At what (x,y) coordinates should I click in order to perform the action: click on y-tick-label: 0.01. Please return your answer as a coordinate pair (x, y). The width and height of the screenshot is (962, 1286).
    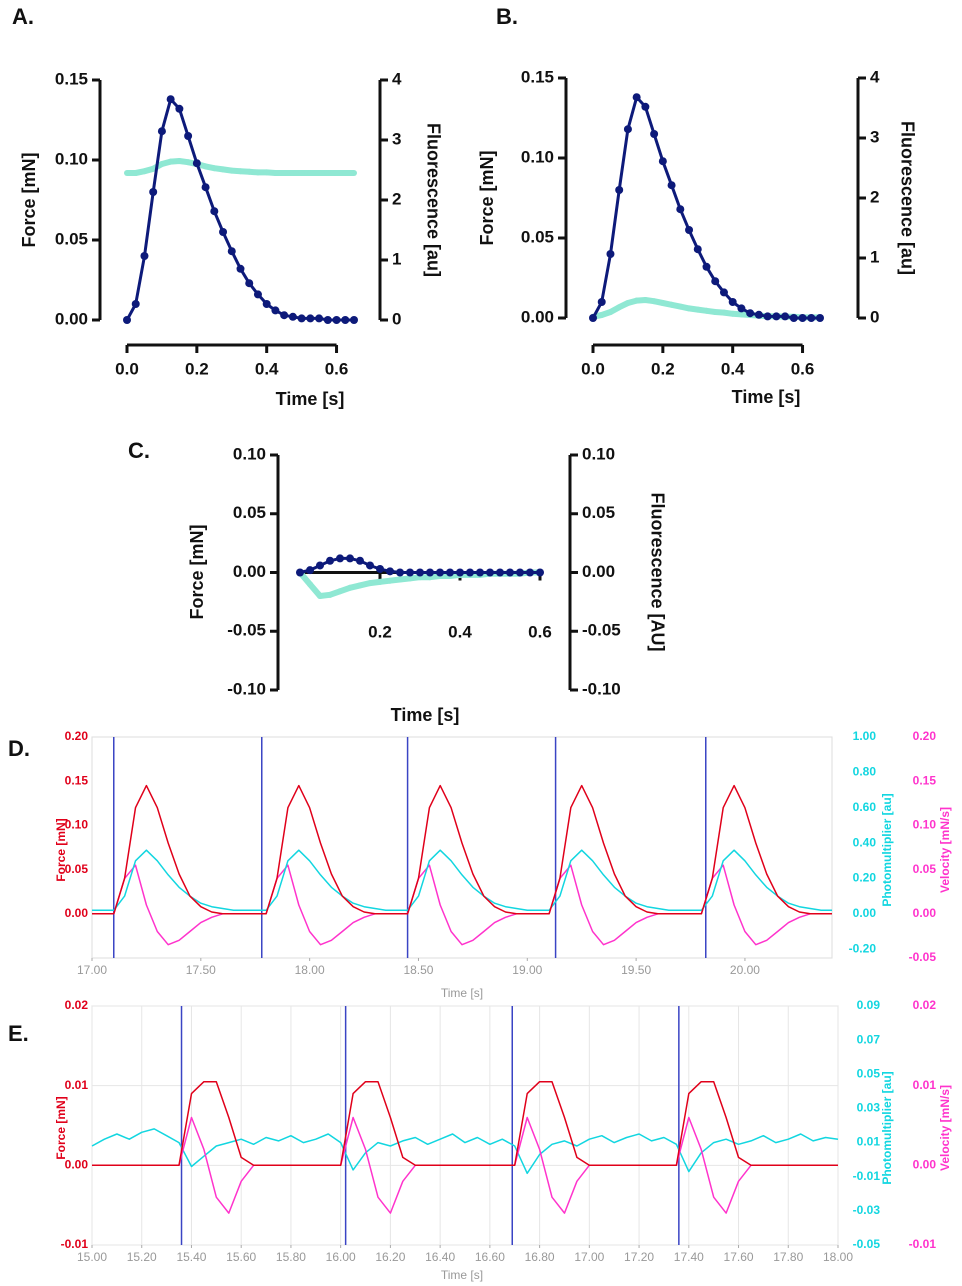
    Looking at the image, I should click on (77, 1085).